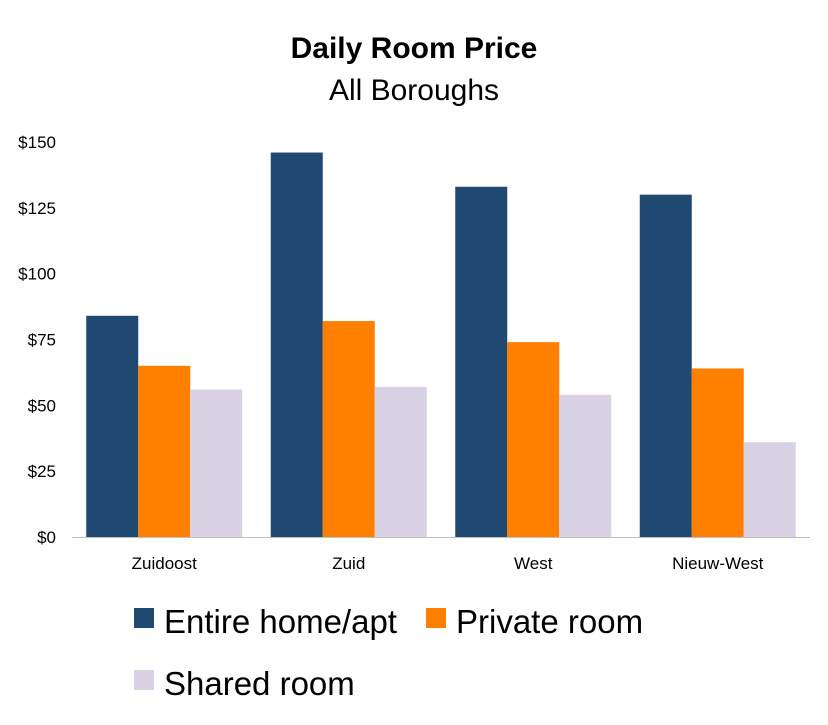  Describe the element at coordinates (388, 652) in the screenshot. I see `legend: Entire home/apt Private room Shared room` at that location.